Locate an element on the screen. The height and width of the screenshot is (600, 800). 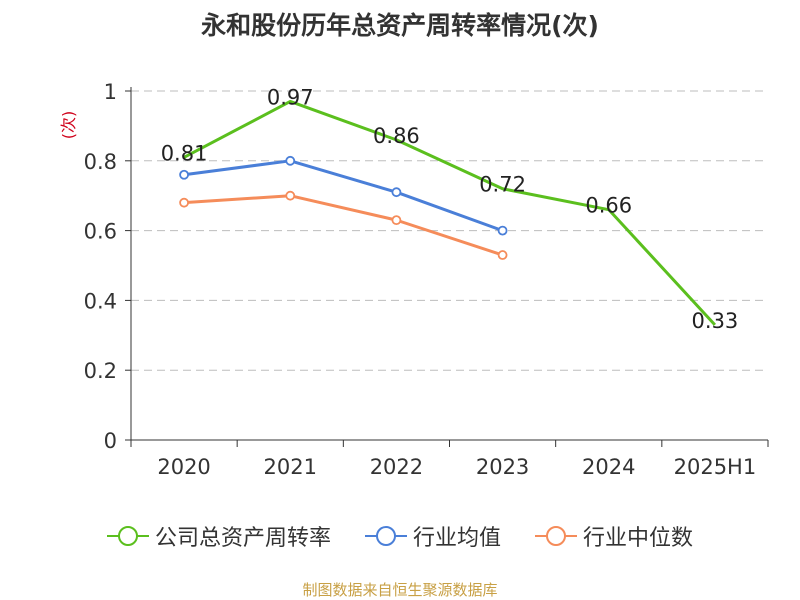
x-tick-label: 2020 is located at coordinates (183, 467).